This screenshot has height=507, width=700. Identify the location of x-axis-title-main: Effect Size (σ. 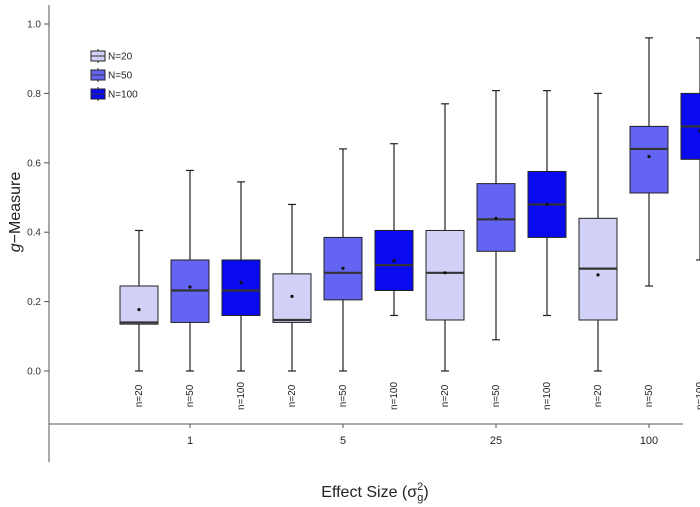
(369, 492).